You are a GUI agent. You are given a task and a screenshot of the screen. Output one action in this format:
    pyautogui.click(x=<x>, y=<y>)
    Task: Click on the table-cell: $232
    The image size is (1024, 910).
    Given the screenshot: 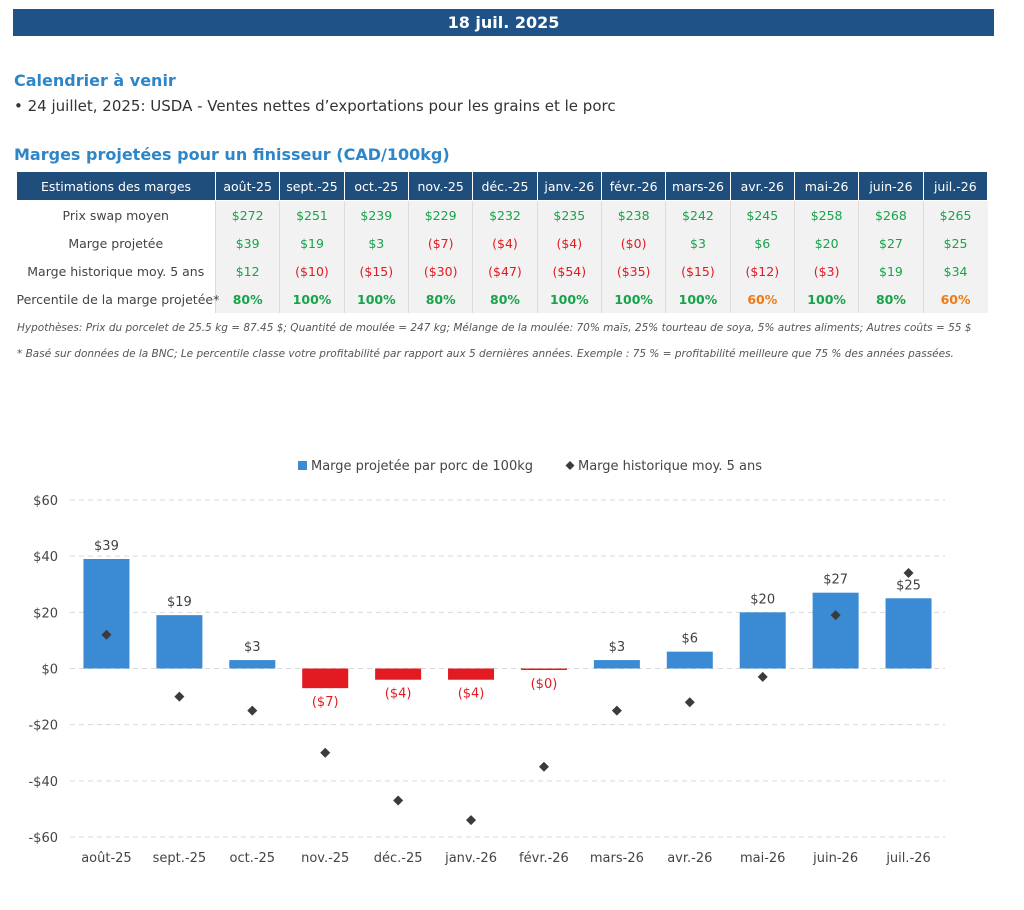 What is the action you would take?
    pyautogui.click(x=505, y=214)
    